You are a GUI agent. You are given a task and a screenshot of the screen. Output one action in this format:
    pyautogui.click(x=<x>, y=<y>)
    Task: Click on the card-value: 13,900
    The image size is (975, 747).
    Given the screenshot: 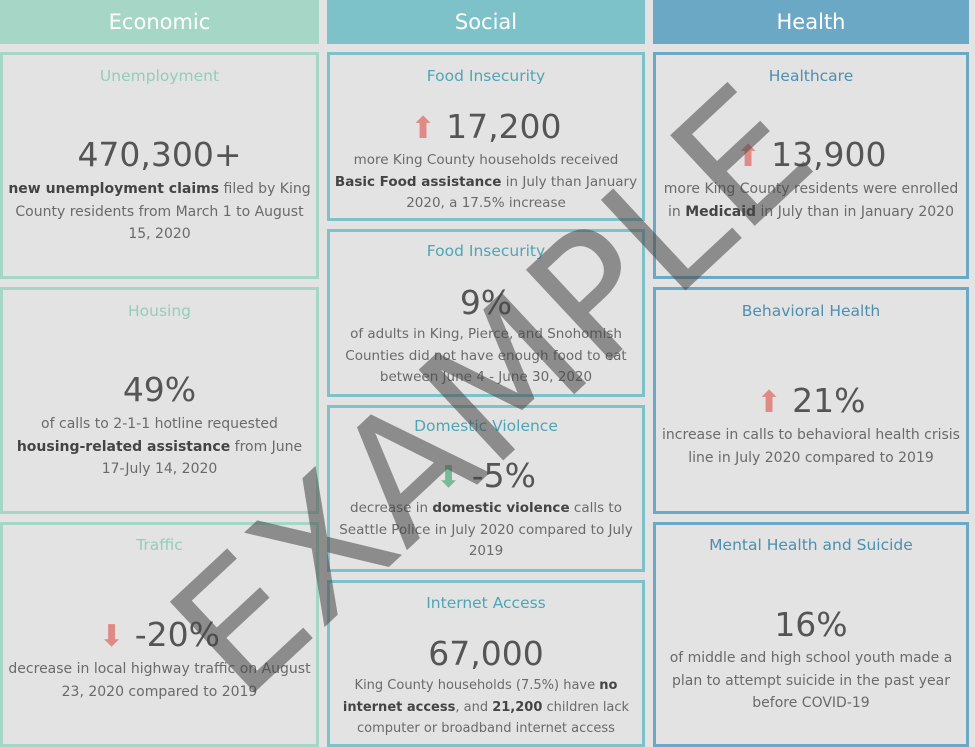 What is the action you would take?
    pyautogui.click(x=829, y=154)
    